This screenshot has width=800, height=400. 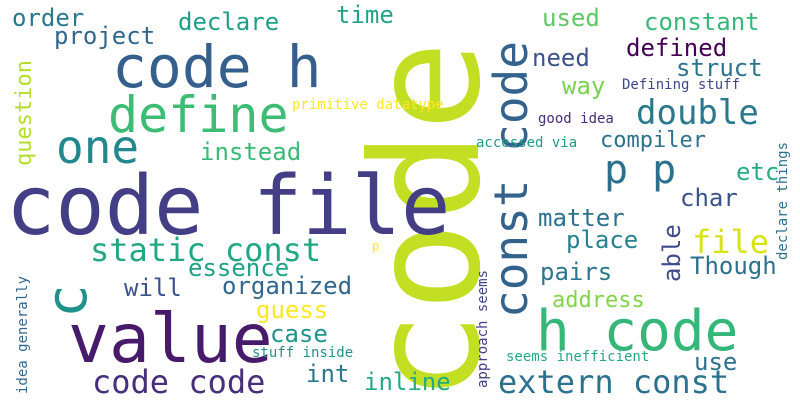 I want to click on word-defining-stuff: Defining stuff, so click(x=681, y=85).